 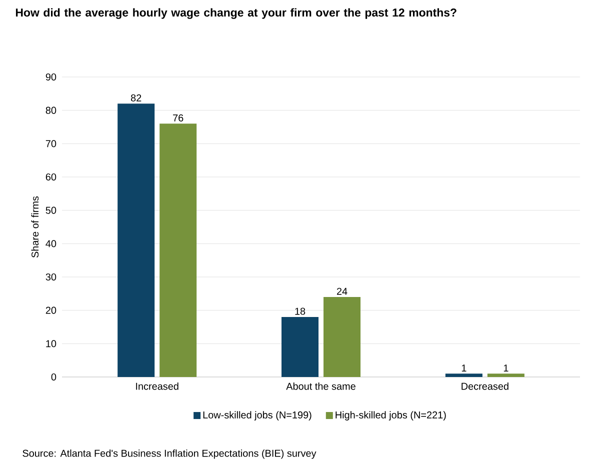 What do you see at coordinates (51, 310) in the screenshot?
I see `y-tick-label: 20` at bounding box center [51, 310].